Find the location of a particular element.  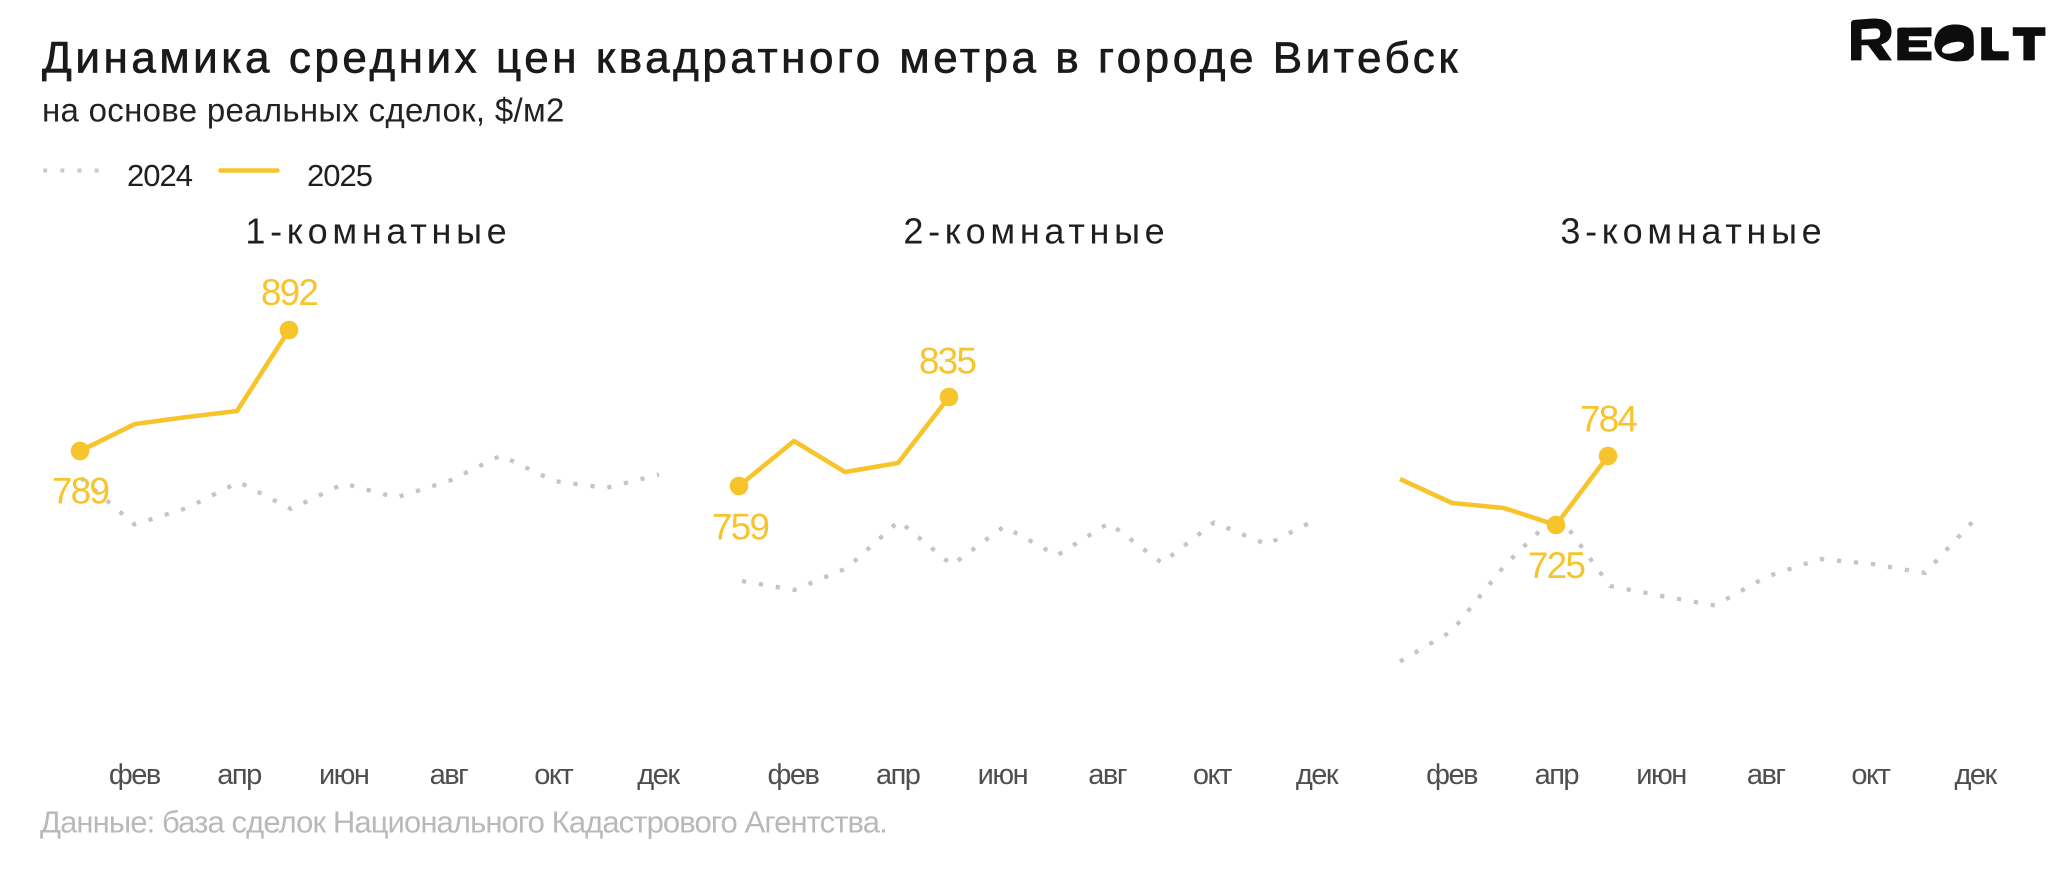

svg-text: 1-комнатные is located at coordinates (378, 231).